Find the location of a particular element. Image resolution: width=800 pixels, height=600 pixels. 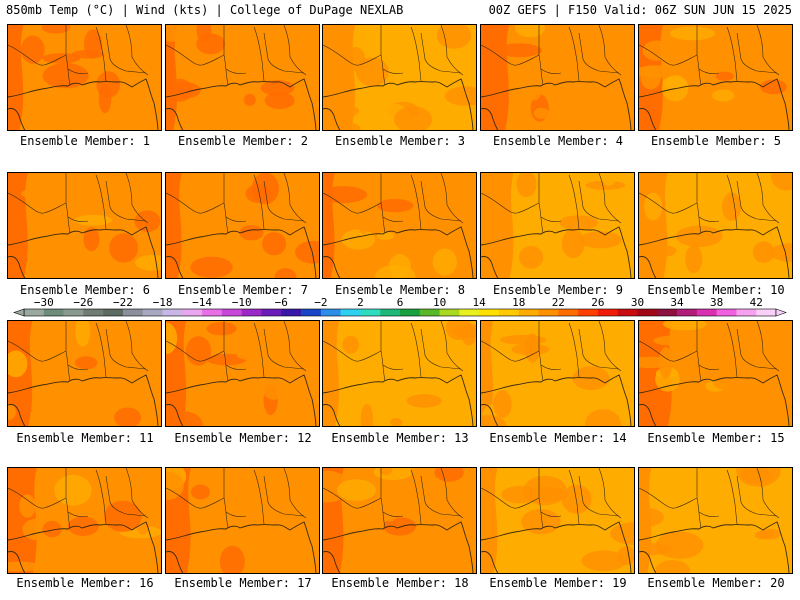

colorbar-tick-label: 30 is located at coordinates (637, 302).